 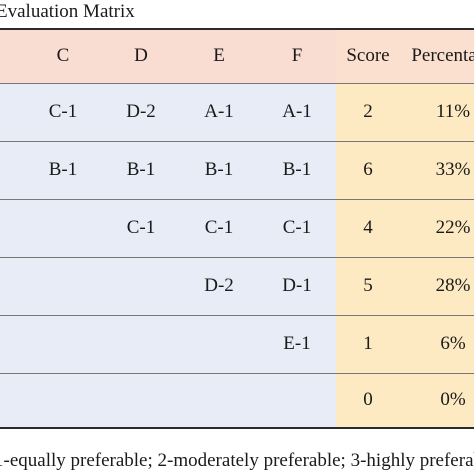 What do you see at coordinates (437, 344) in the screenshot?
I see `cell-percentage: 6%` at bounding box center [437, 344].